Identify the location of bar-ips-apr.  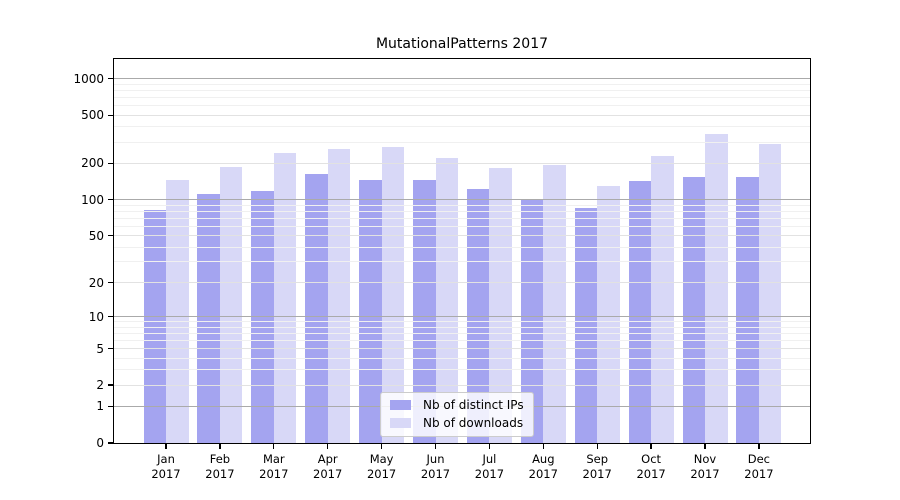
(316, 308).